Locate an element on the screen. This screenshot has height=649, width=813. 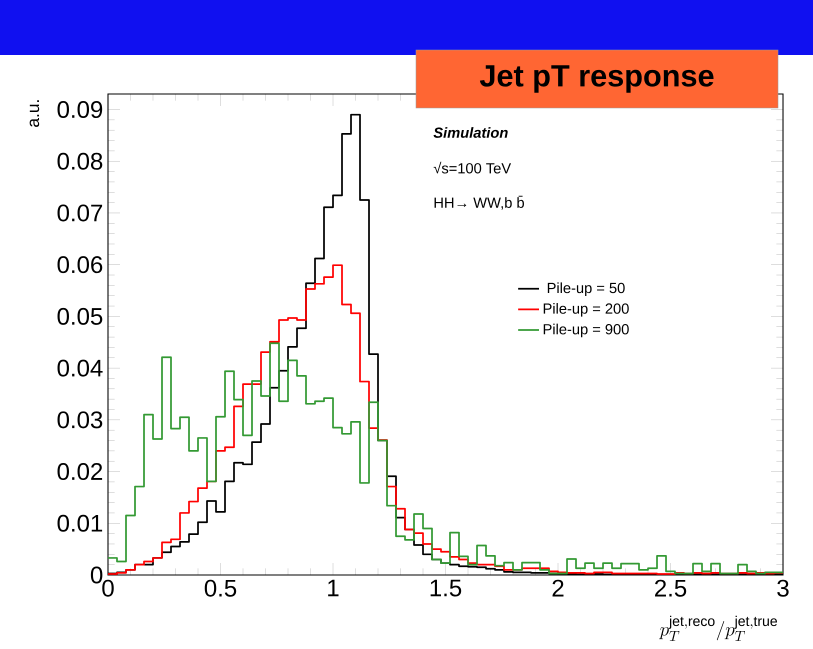
y-tick-label: 0.02 is located at coordinates (80, 471).